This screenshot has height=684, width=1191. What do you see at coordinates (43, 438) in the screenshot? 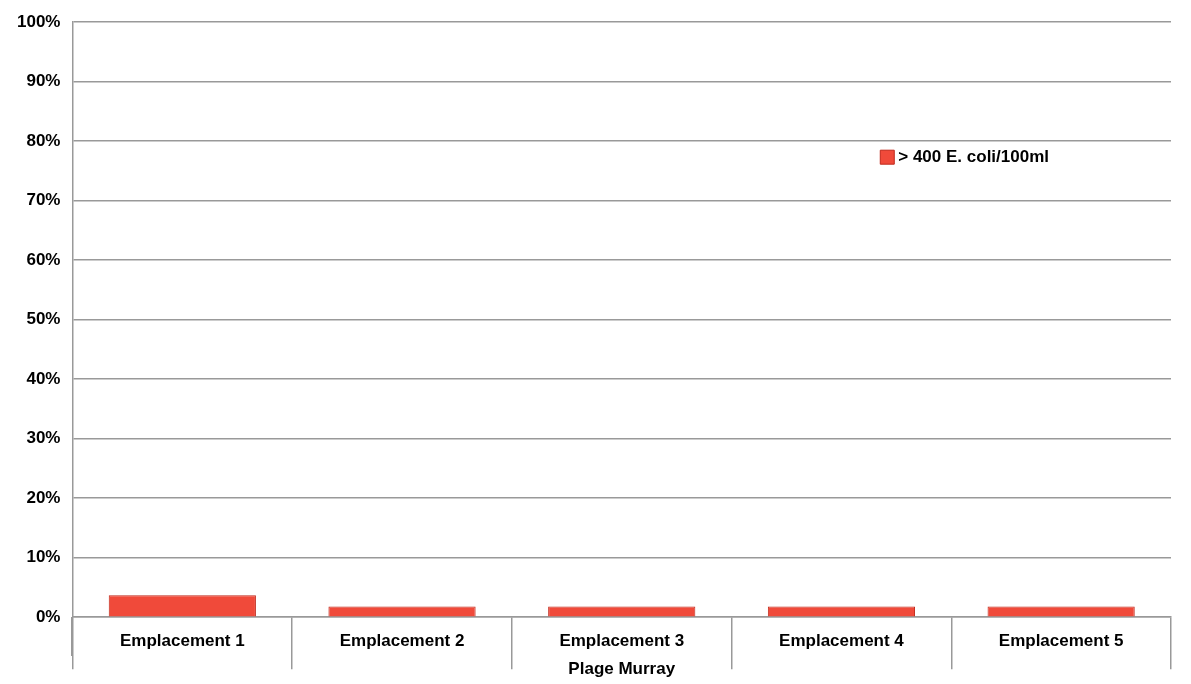
I see `y-tick-label: 30%` at bounding box center [43, 438].